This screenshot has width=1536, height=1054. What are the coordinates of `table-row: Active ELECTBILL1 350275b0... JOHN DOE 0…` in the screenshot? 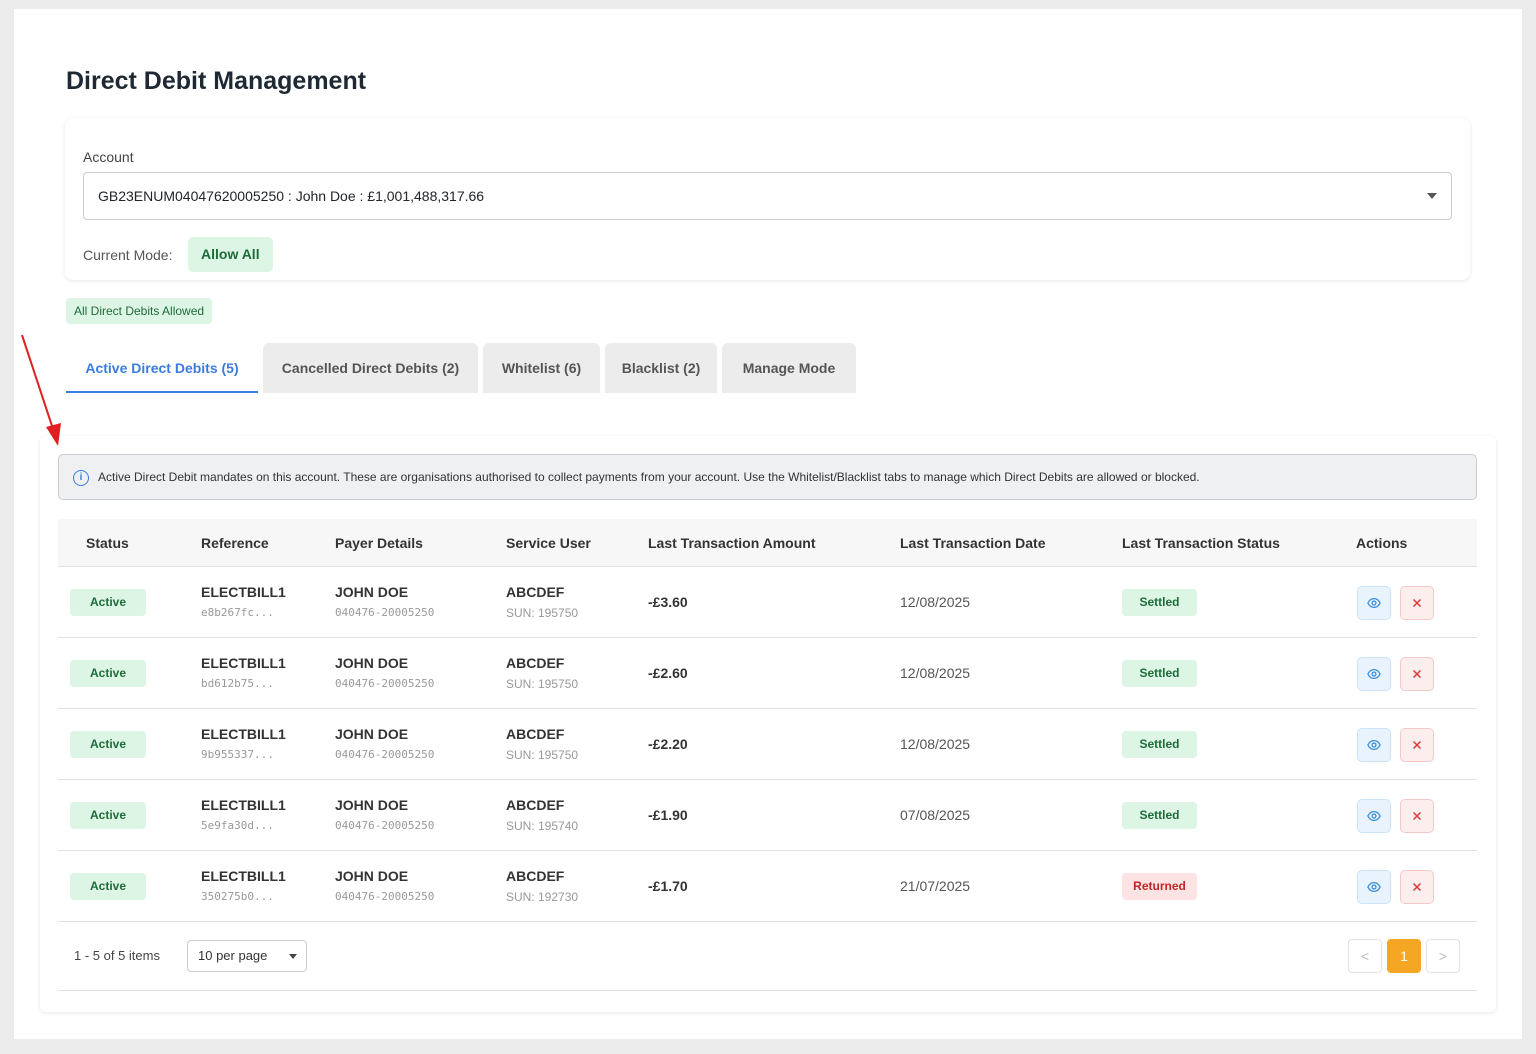 It's located at (767, 886).